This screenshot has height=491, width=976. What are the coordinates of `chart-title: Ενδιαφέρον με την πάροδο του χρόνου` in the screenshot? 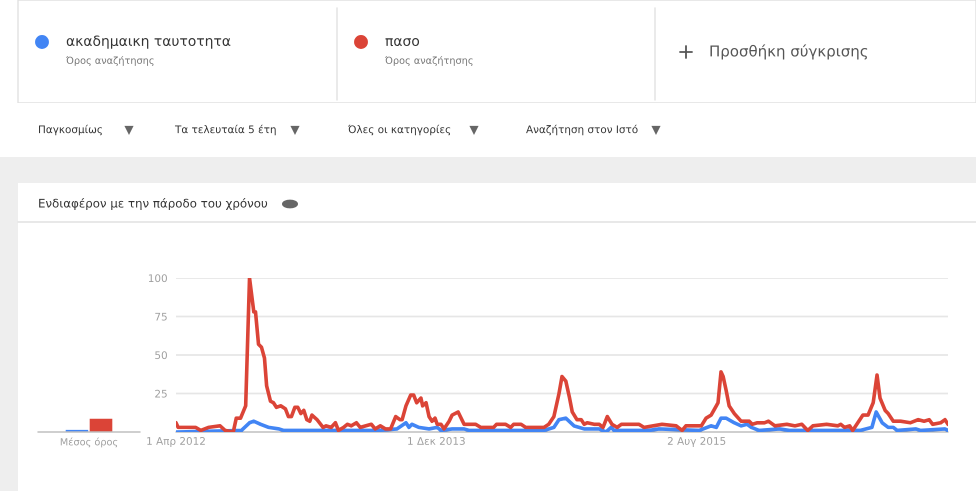 It's located at (153, 204).